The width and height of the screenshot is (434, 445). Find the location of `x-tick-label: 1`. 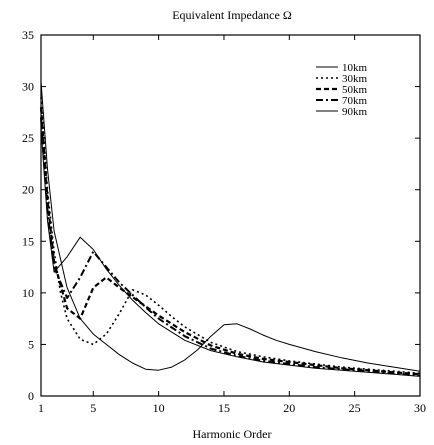

x-tick-label: 1 is located at coordinates (41, 408).